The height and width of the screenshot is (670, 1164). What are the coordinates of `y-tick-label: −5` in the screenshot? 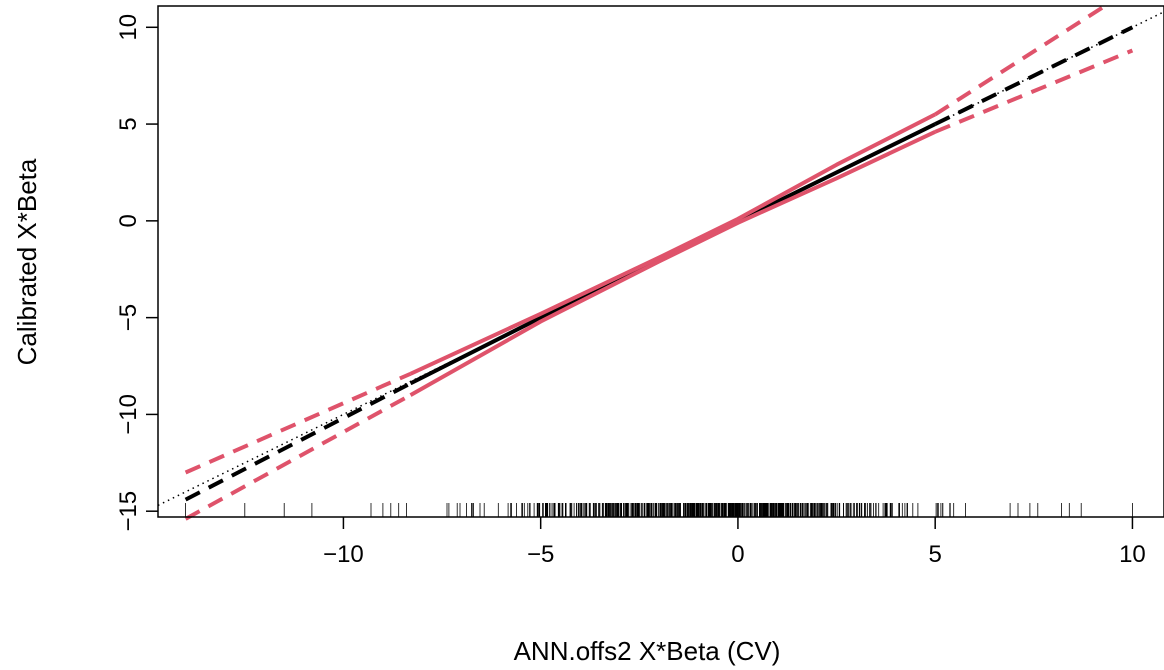 It's located at (128, 317).